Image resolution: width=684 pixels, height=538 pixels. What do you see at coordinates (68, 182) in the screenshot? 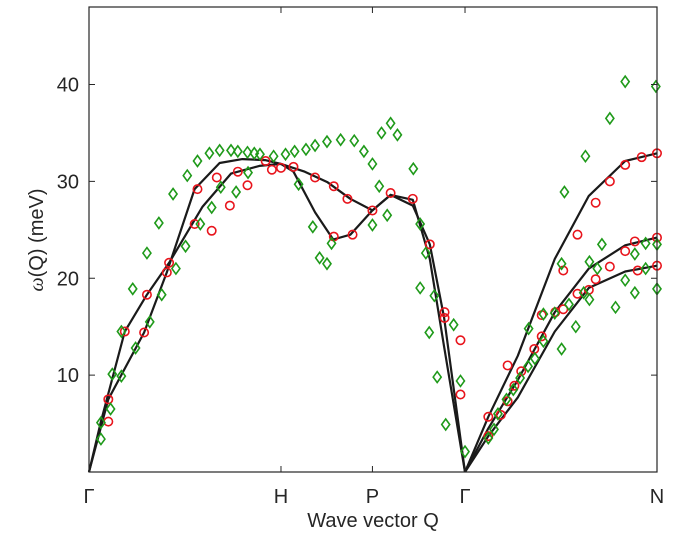
I see `y-tick-label: 30` at bounding box center [68, 182].